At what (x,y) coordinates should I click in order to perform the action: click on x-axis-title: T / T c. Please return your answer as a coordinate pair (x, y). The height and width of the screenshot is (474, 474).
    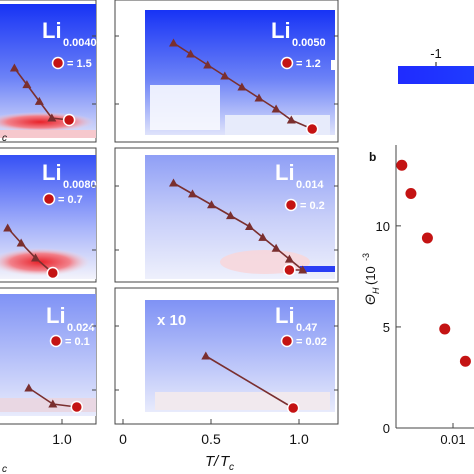
    Looking at the image, I should click on (219, 463).